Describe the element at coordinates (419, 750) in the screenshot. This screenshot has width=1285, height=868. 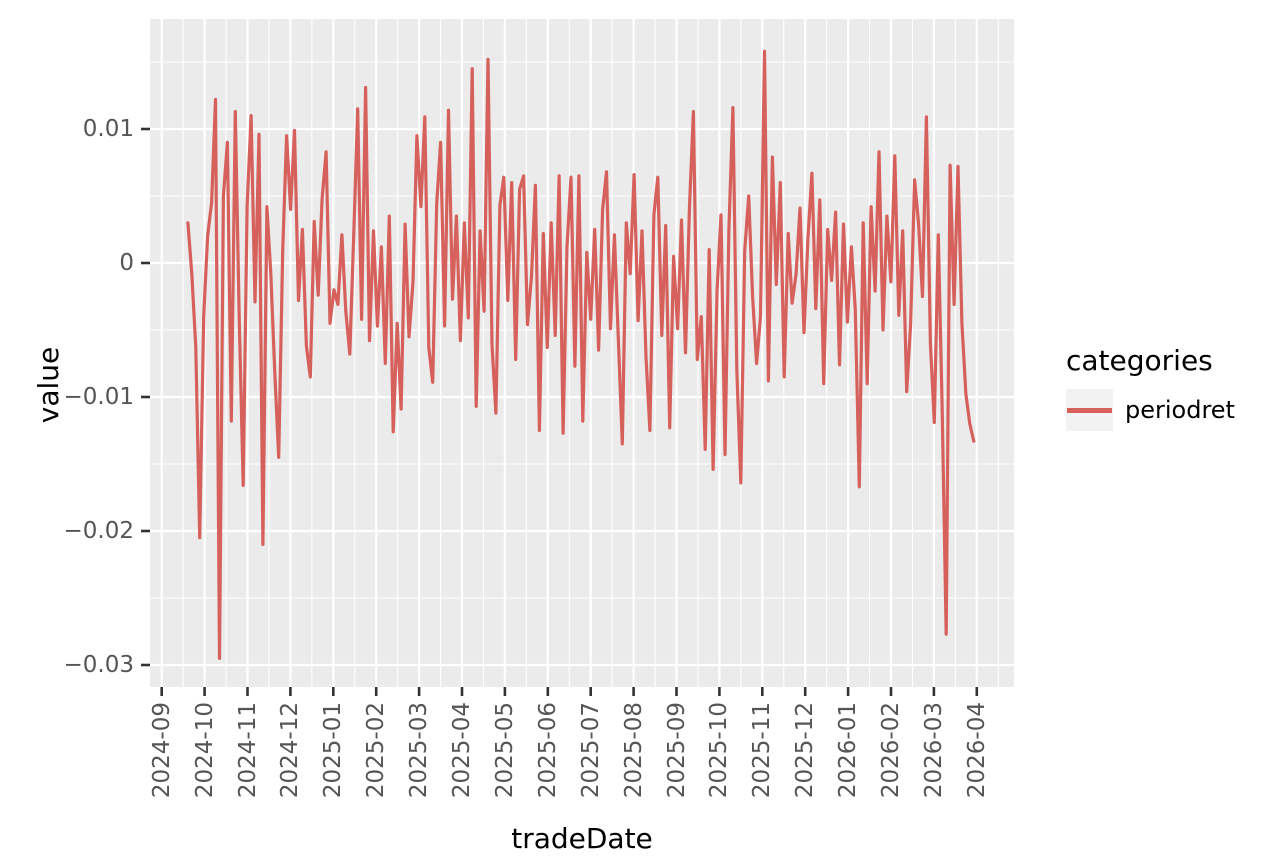
I see `x-tick-label: 2025-03` at that location.